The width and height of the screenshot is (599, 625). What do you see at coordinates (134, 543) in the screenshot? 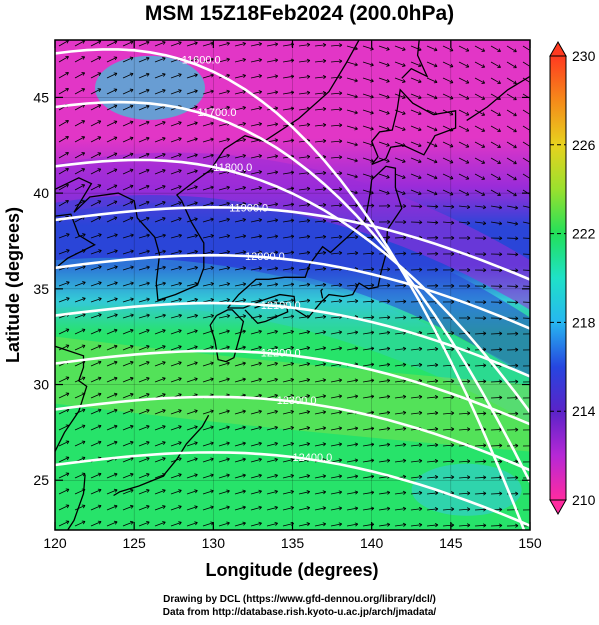
I see `x-tick-label: 125` at bounding box center [134, 543].